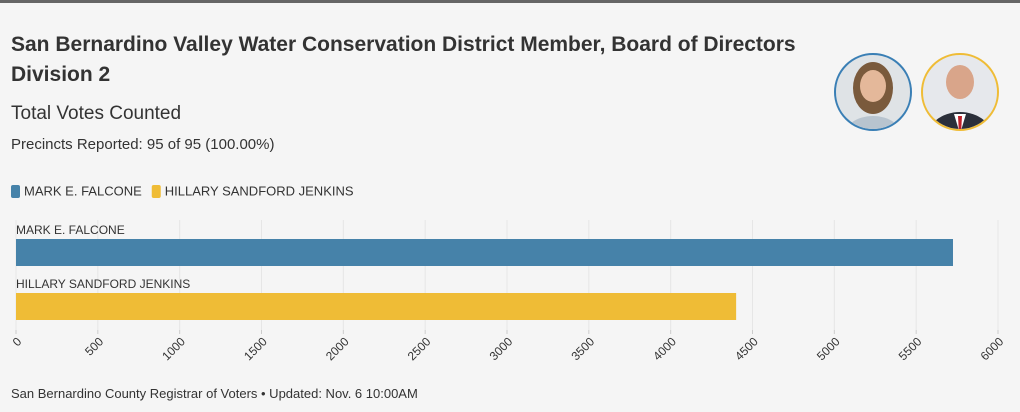  Describe the element at coordinates (916, 92) in the screenshot. I see `avatars` at that location.